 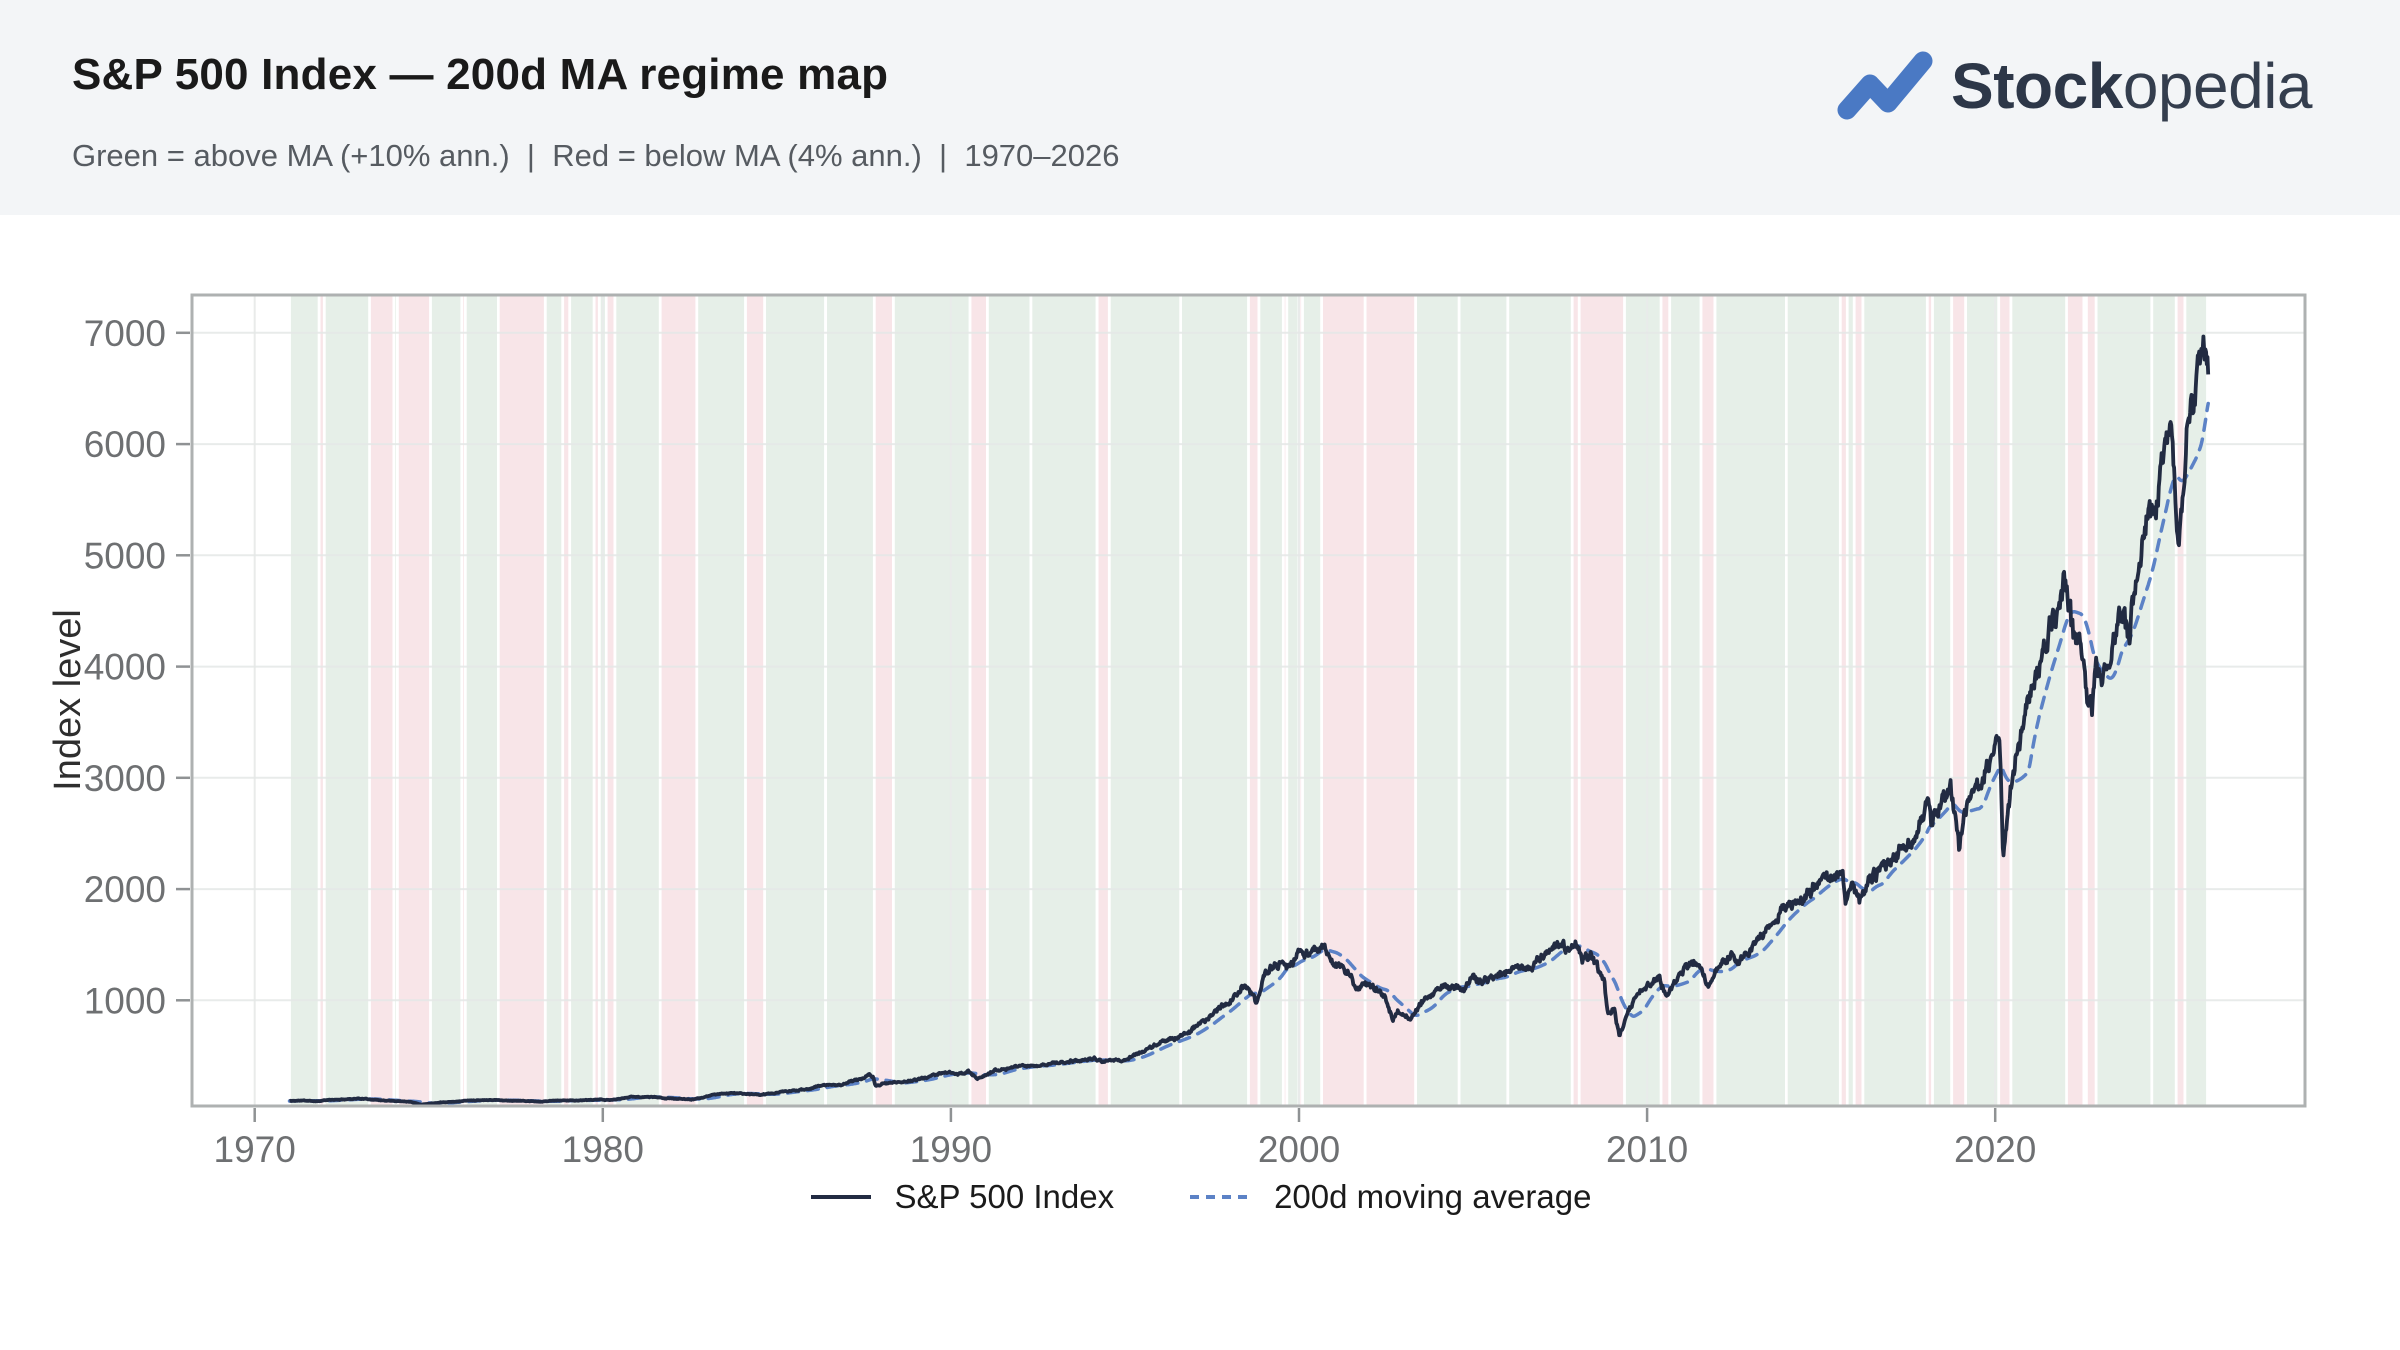 I want to click on logo-zigzag-icon, so click(x=1885, y=85).